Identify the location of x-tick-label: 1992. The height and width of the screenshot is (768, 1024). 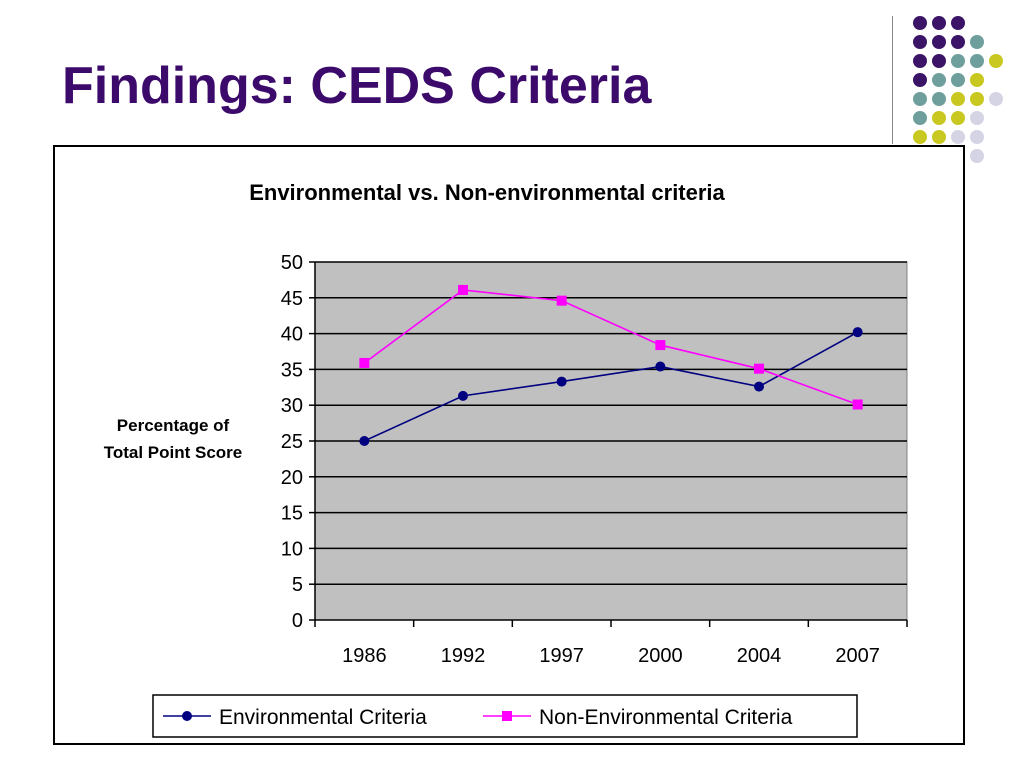
(463, 656).